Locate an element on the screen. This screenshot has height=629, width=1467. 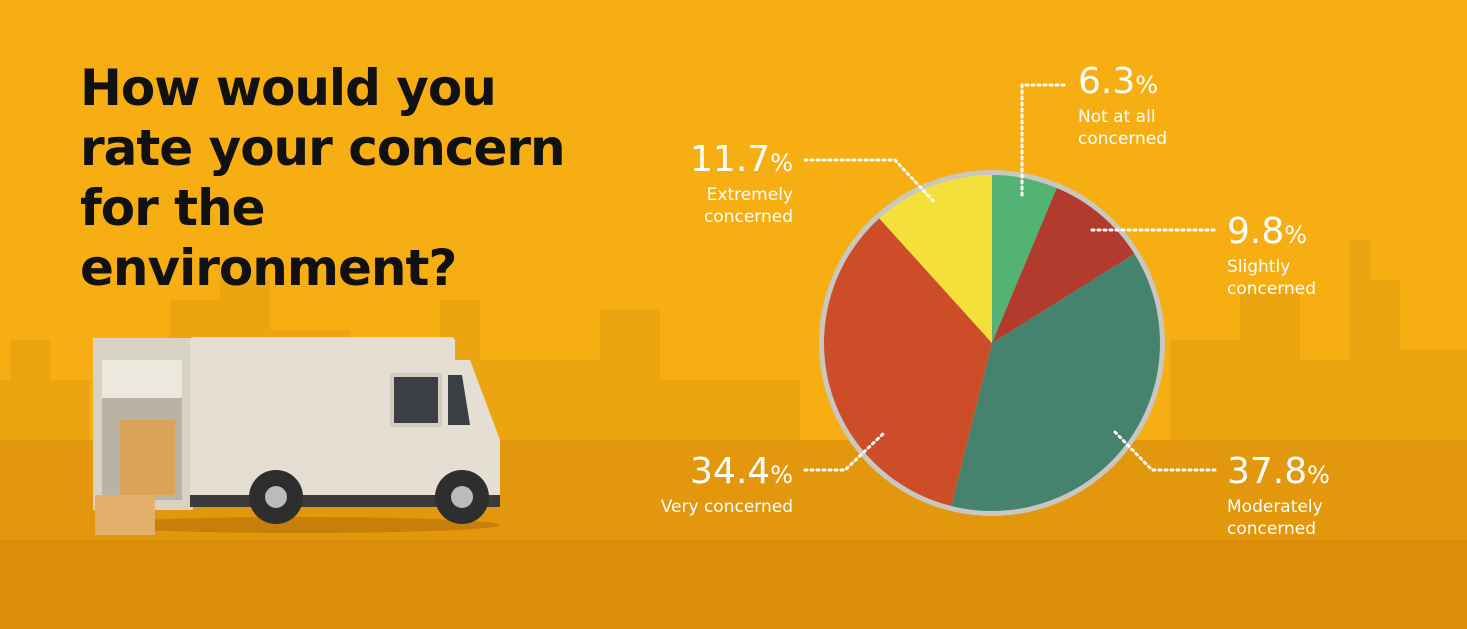
value-label: 37.8% is located at coordinates (1278, 471).